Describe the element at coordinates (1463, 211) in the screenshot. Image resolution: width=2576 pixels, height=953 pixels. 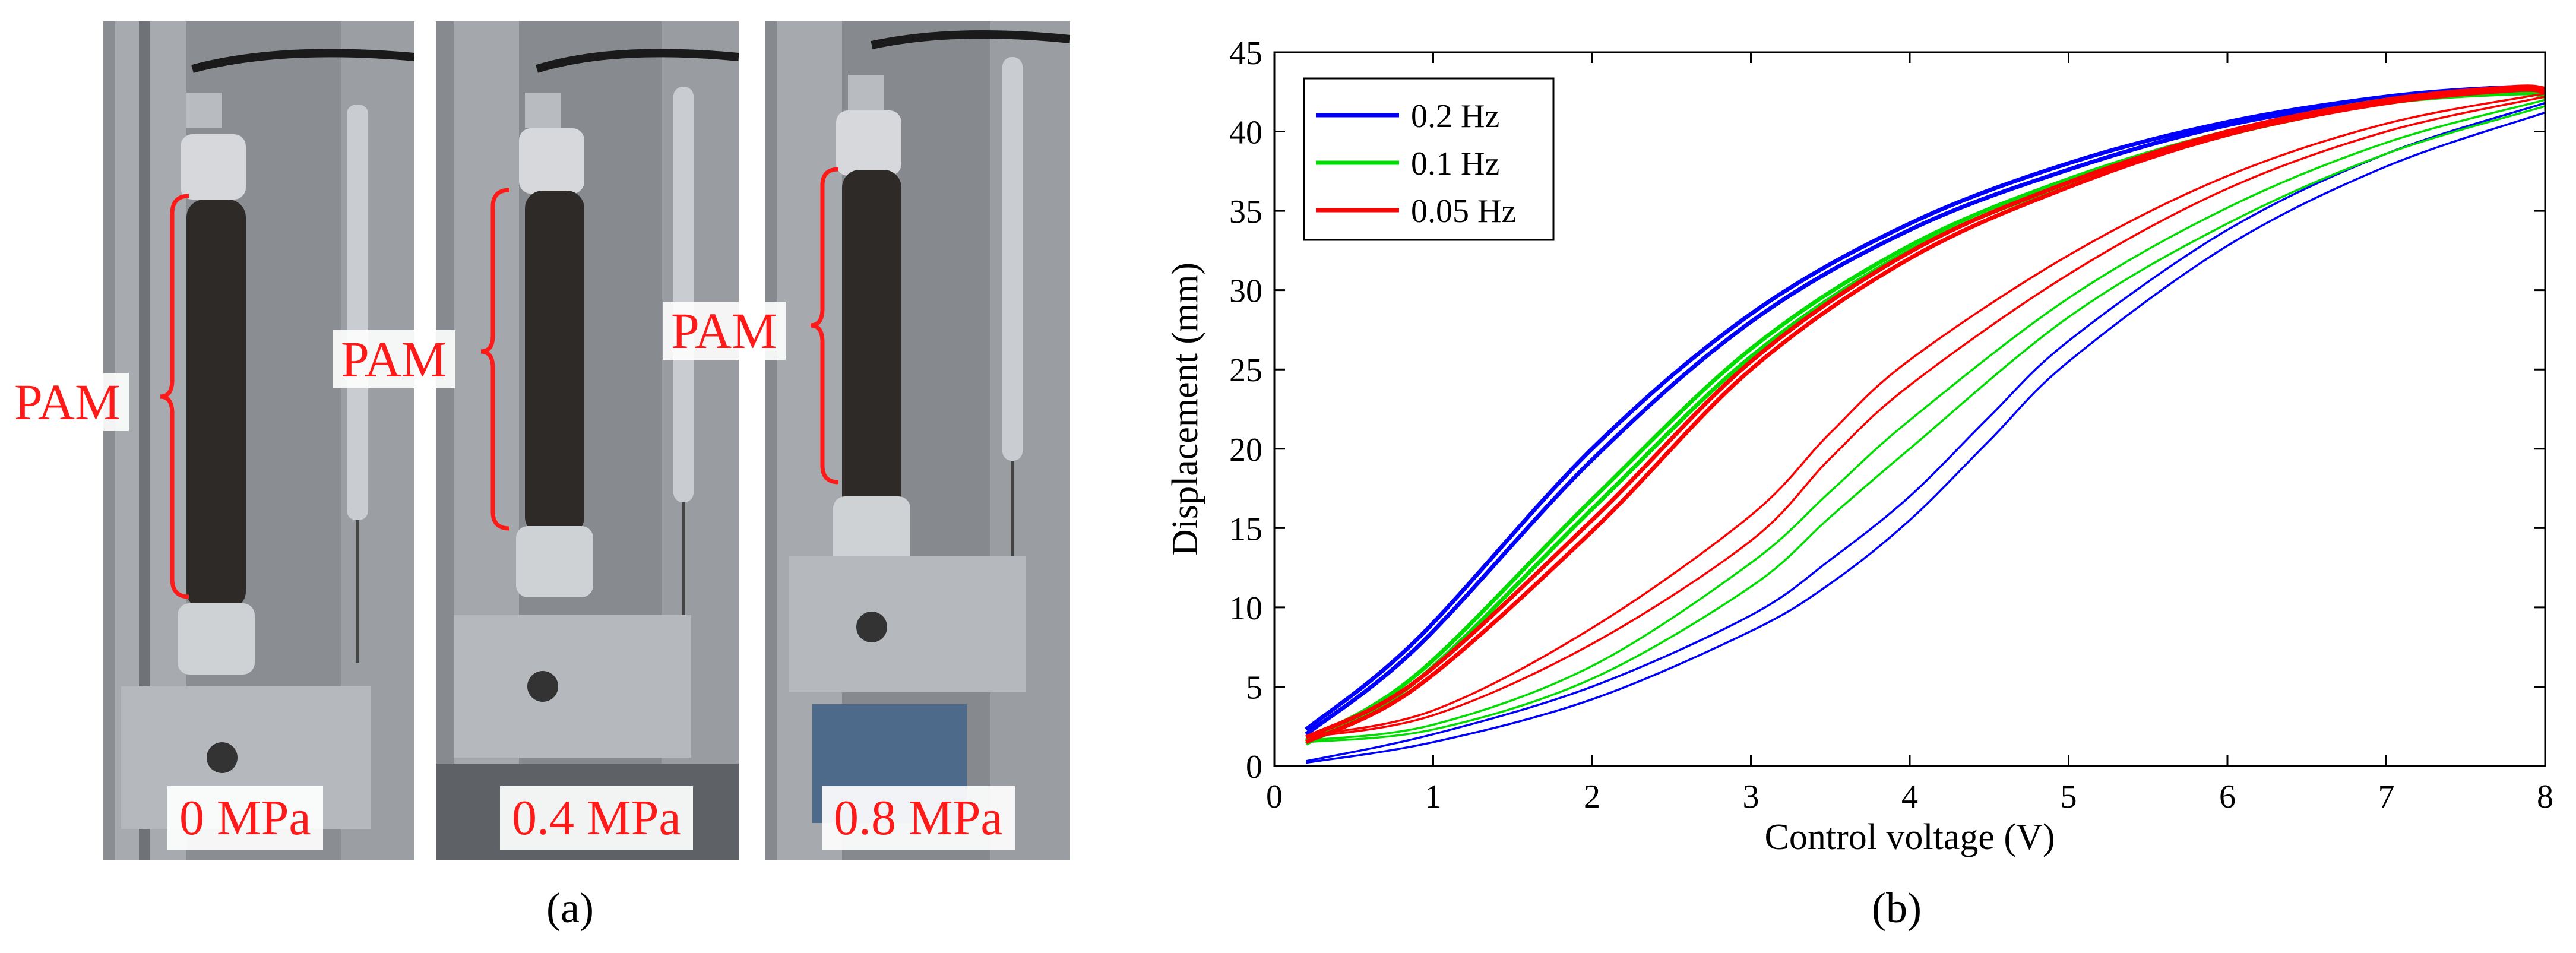
I see `legend-label: 0.05 Hz` at that location.